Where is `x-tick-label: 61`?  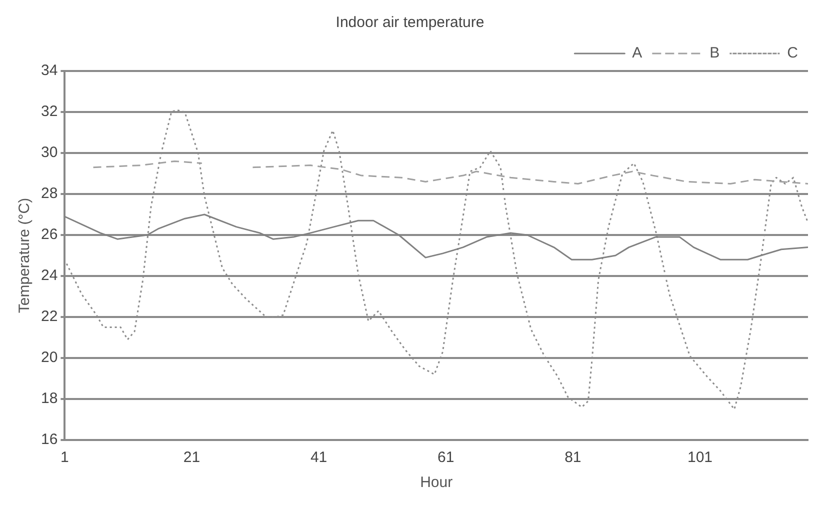
x-tick-label: 61 is located at coordinates (446, 457).